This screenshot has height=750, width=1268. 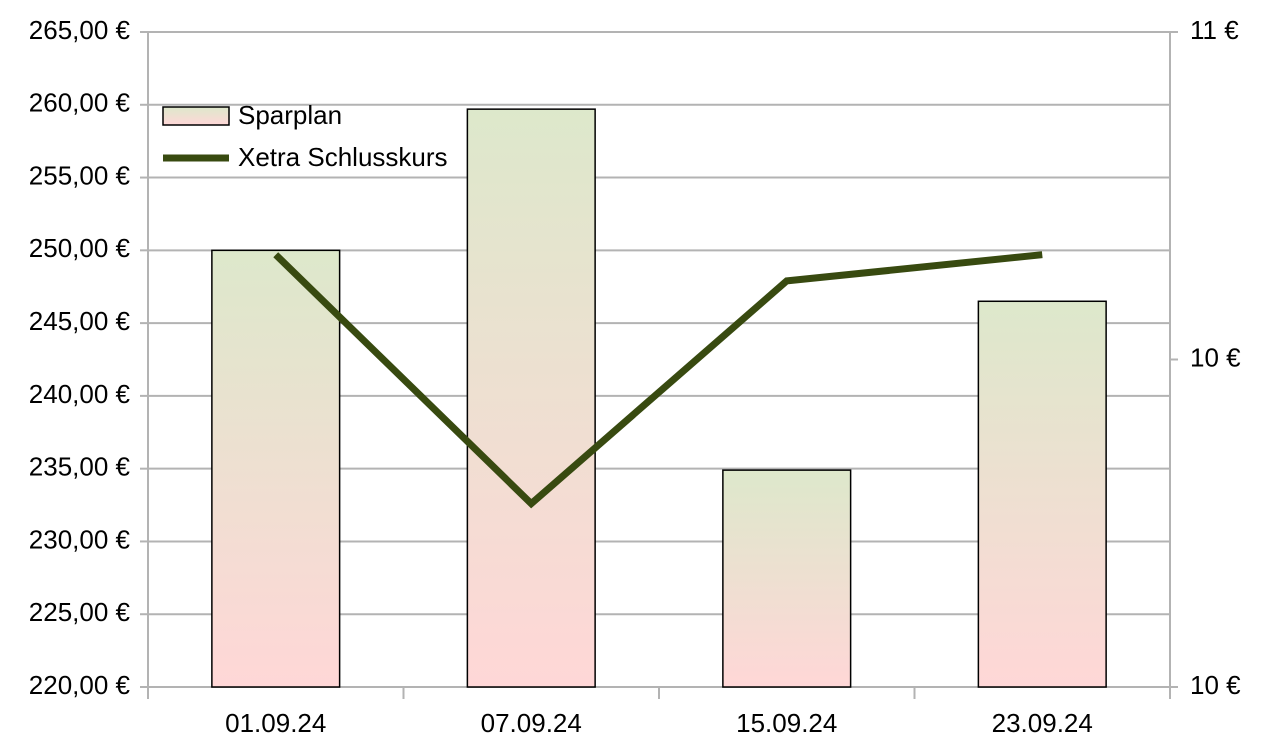 I want to click on y-tick-label: 225,00 €, so click(x=80, y=612).